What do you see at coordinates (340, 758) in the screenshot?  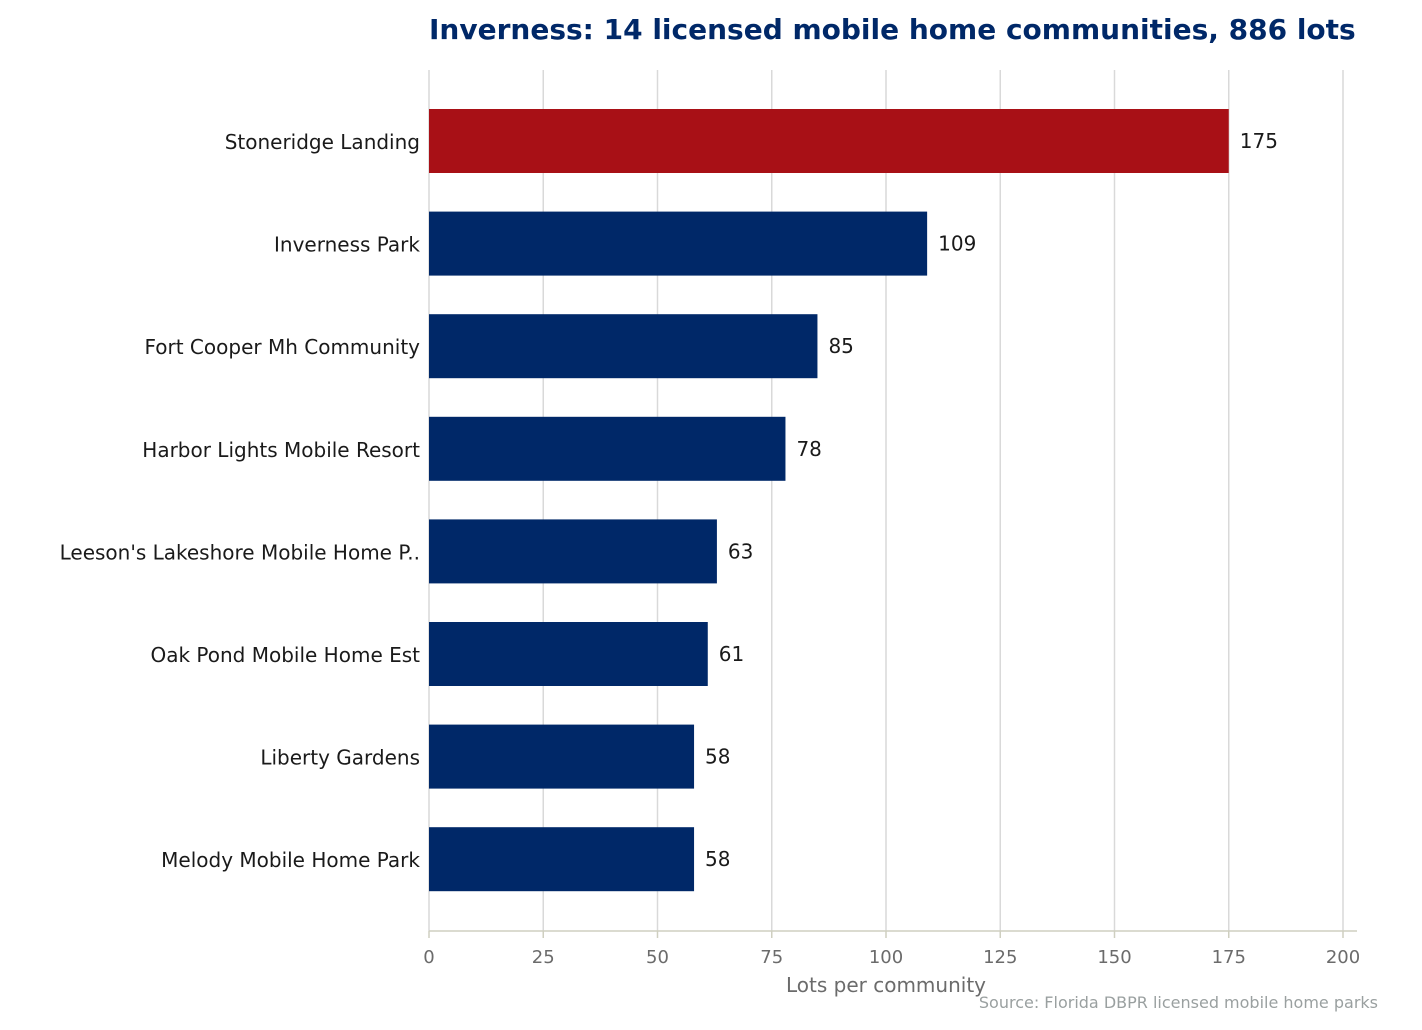 I see `category-label: Liberty Gardens` at bounding box center [340, 758].